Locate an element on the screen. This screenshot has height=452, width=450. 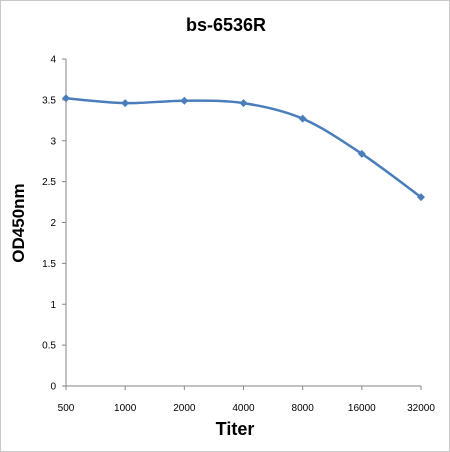
chart-title: bs-6536R is located at coordinates (226, 25).